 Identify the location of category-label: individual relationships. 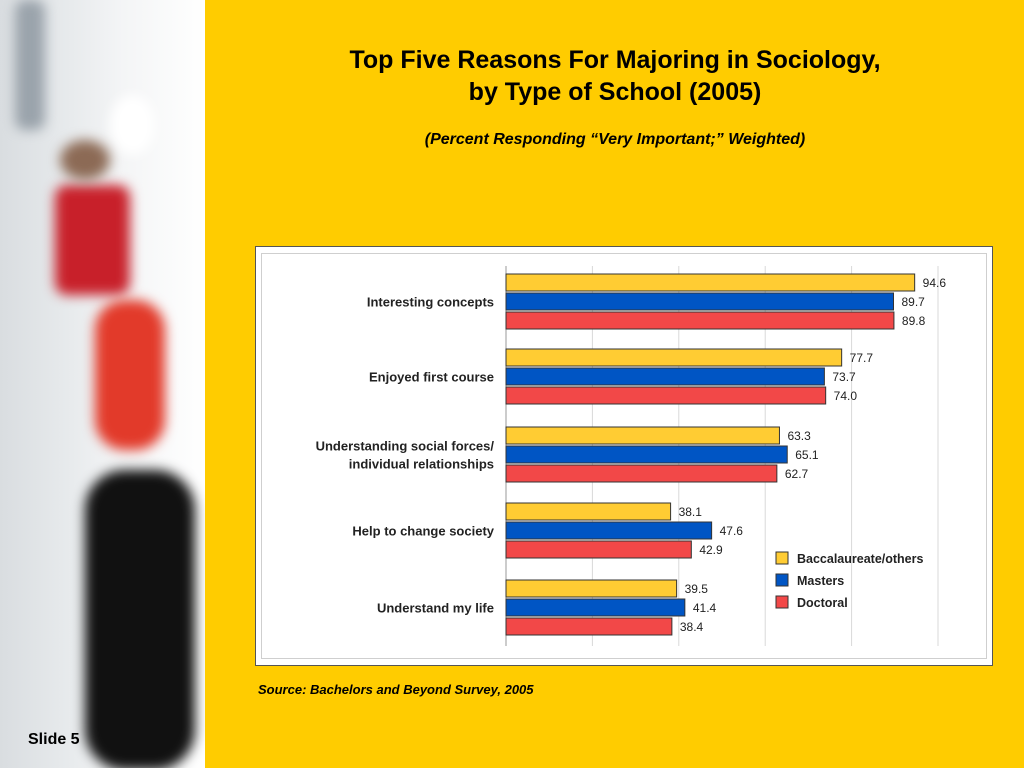
(421, 464).